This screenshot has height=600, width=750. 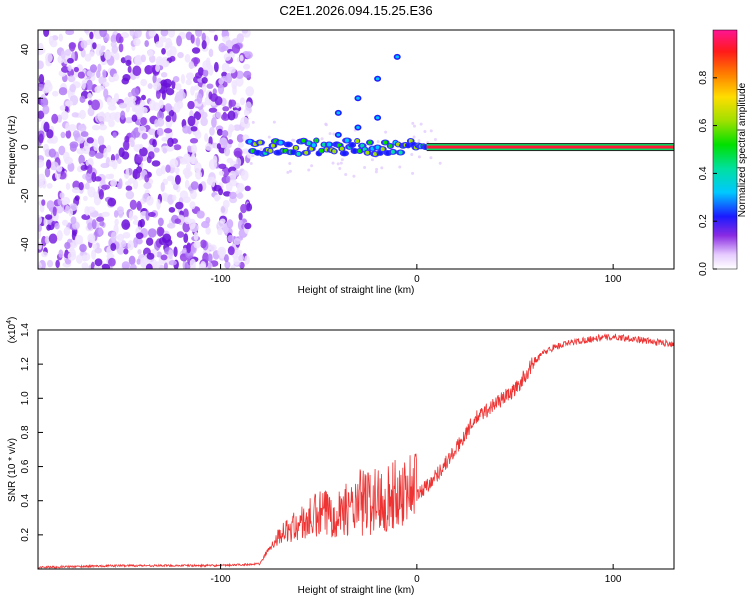 What do you see at coordinates (703, 173) in the screenshot?
I see `colorbar-tick-label: 0.4` at bounding box center [703, 173].